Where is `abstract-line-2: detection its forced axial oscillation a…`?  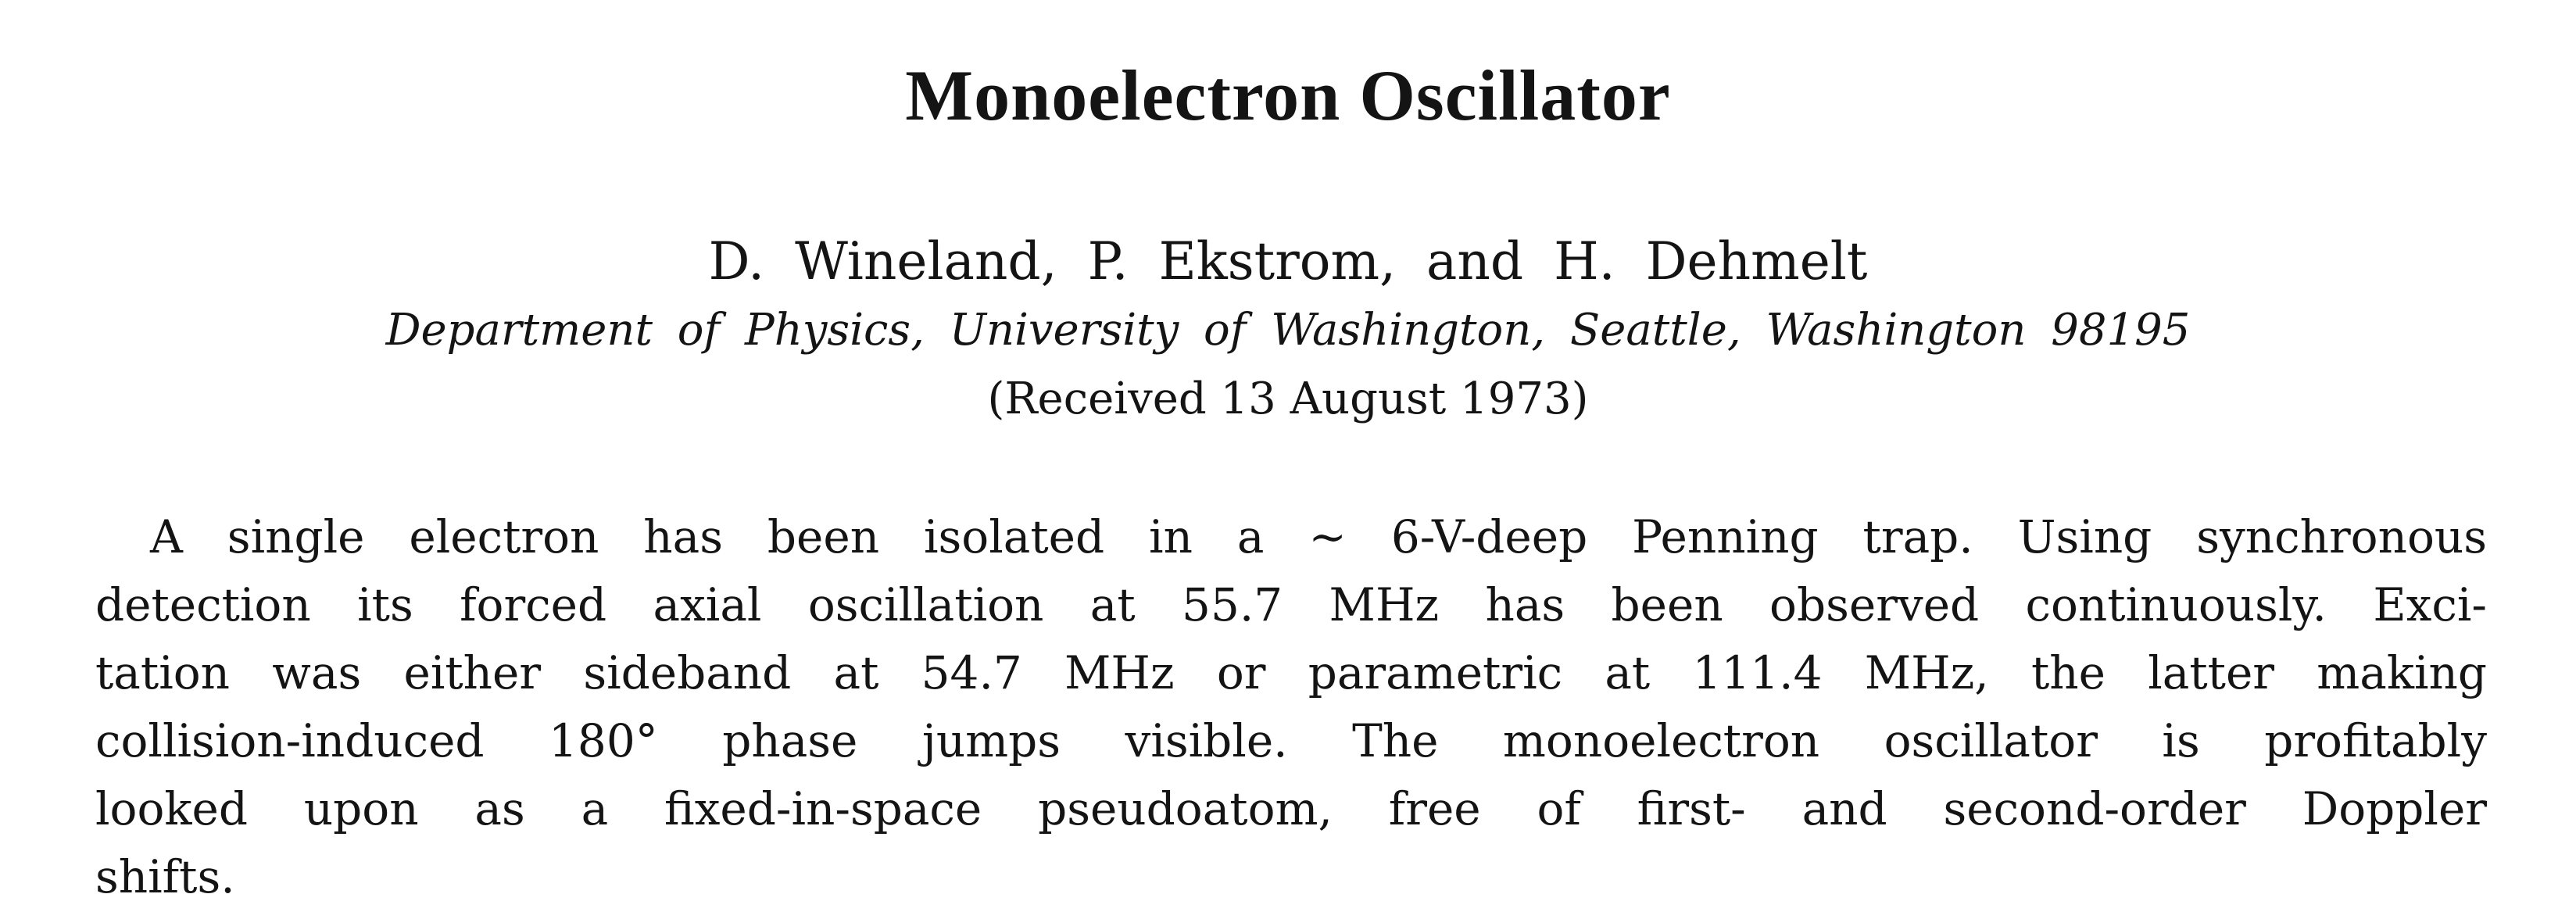 abstract-line-2: detection its forced axial oscillation a… is located at coordinates (1291, 604).